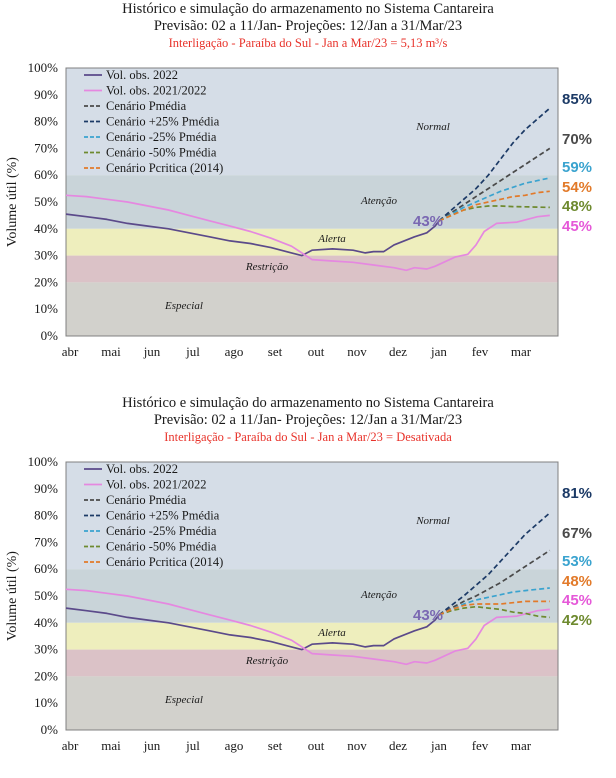 The image size is (616, 778). I want to click on x-tick-label: abr, so click(70, 351).